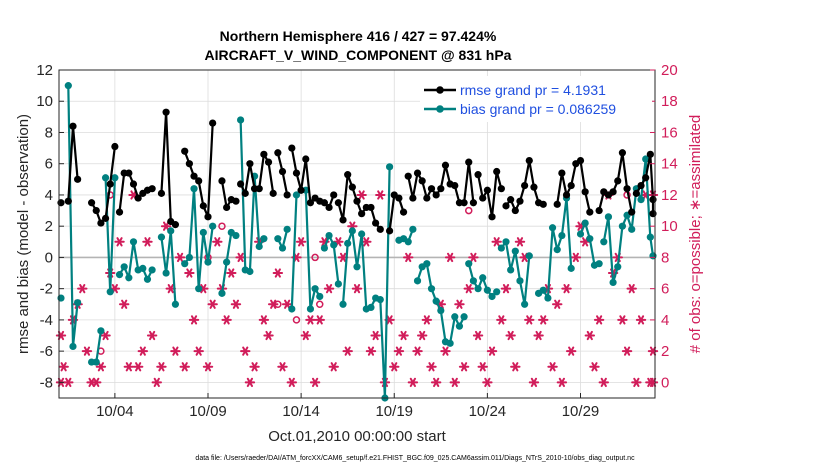 This screenshot has height=470, width=830. Describe the element at coordinates (394, 411) in the screenshot. I see `x-tick-label: 10/19` at that location.